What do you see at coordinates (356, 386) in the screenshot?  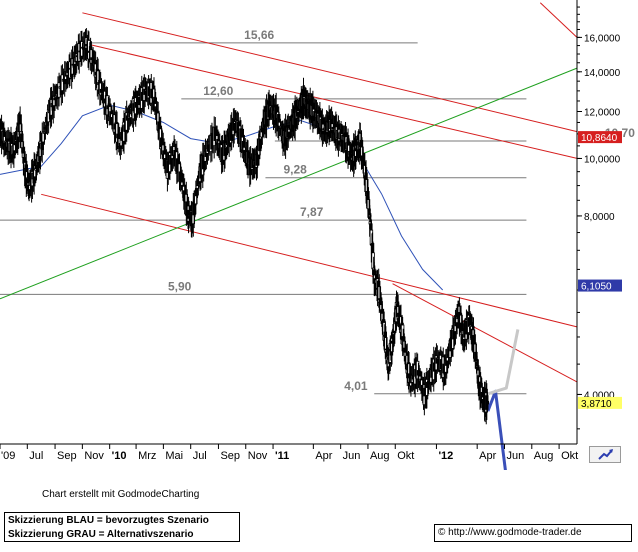 I see `level-label-6: 4,01` at bounding box center [356, 386].